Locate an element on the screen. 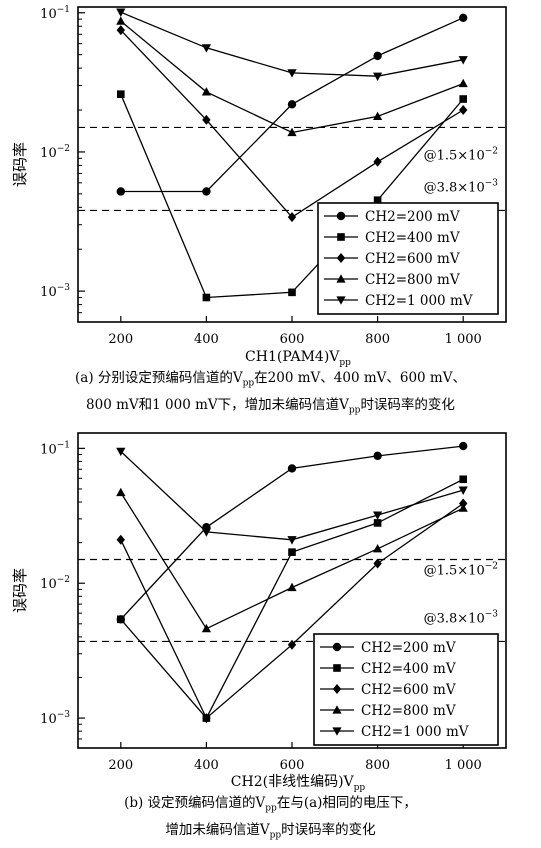 This screenshot has width=541, height=848. x-axis-label: CH1(PAM4)Vpp is located at coordinates (298, 358).